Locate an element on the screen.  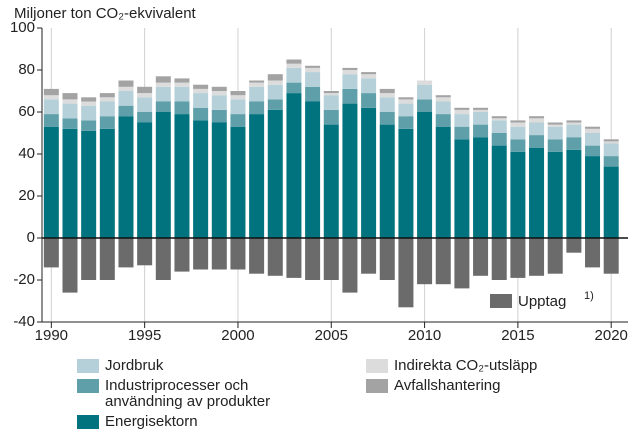
y-tick-label: 40 is located at coordinates (26, 153).